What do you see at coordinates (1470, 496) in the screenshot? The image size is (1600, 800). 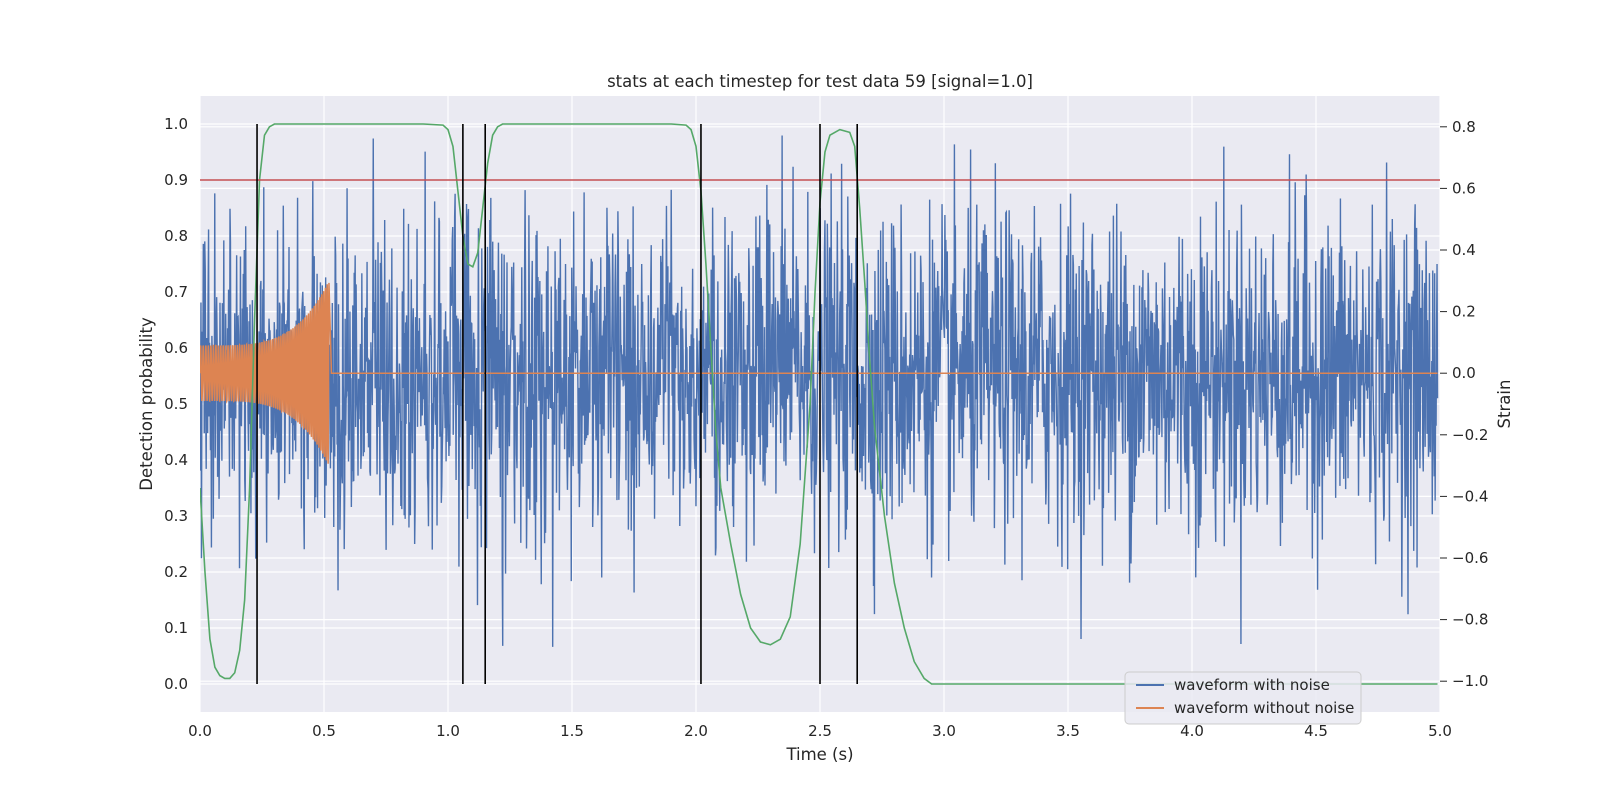 I see `y-right-tick-label: −0.4` at bounding box center [1470, 496].